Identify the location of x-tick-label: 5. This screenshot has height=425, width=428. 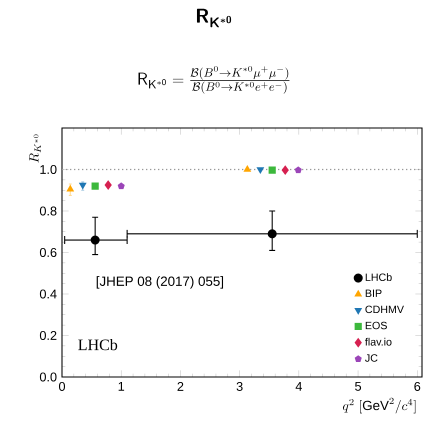
(358, 386).